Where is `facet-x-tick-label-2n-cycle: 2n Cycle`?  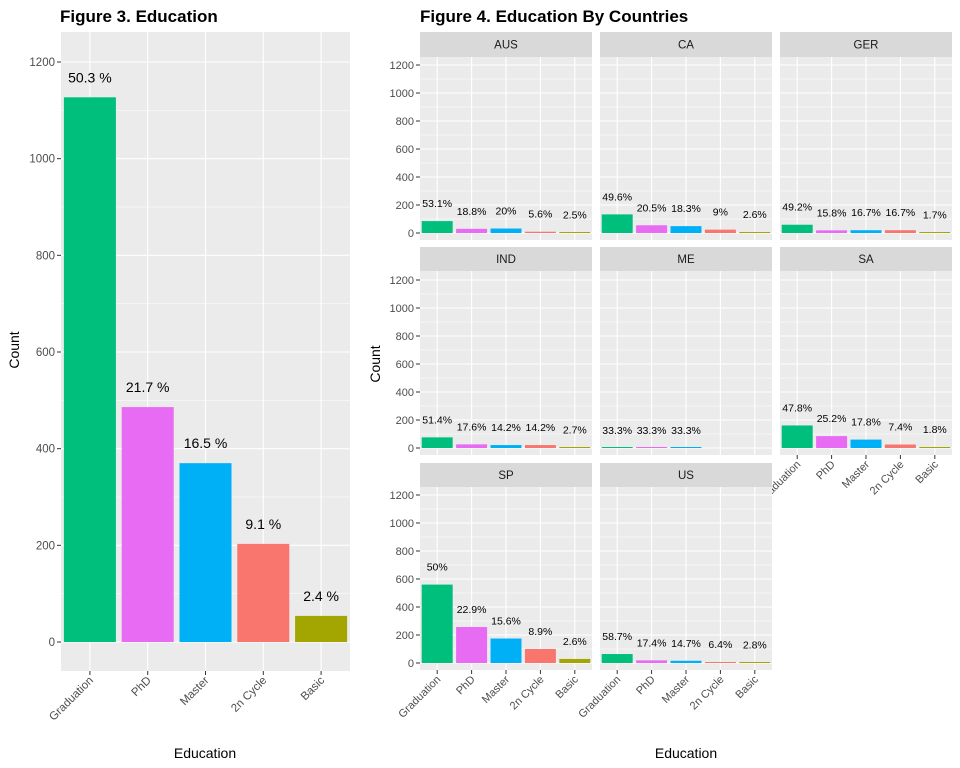 facet-x-tick-label-2n-cycle: 2n Cycle is located at coordinates (887, 478).